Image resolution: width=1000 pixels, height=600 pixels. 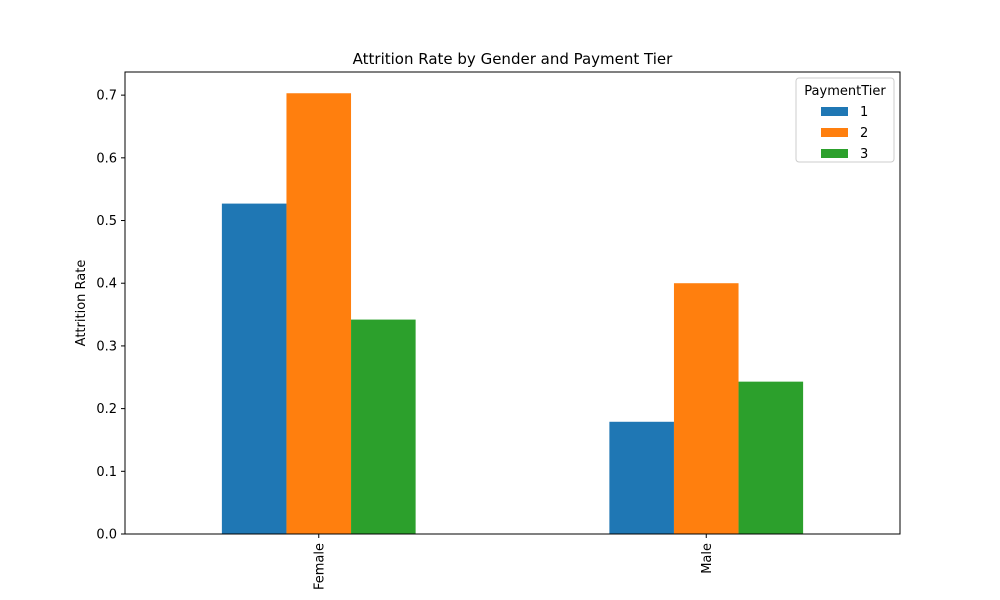 I want to click on legend-label-tier-1: 1, so click(x=864, y=112).